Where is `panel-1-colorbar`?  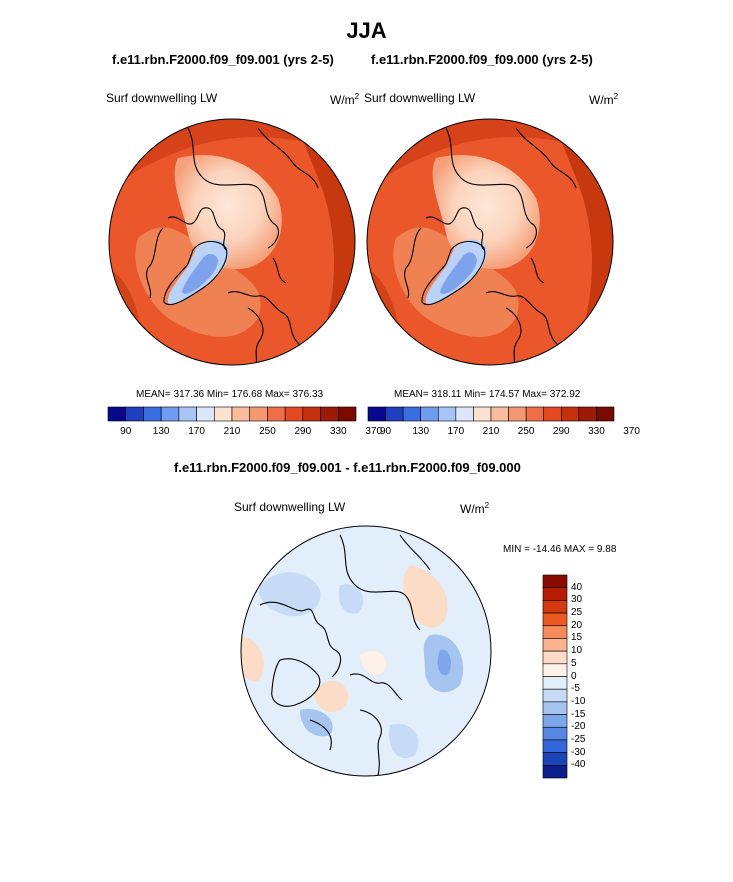 panel-1-colorbar is located at coordinates (232, 414).